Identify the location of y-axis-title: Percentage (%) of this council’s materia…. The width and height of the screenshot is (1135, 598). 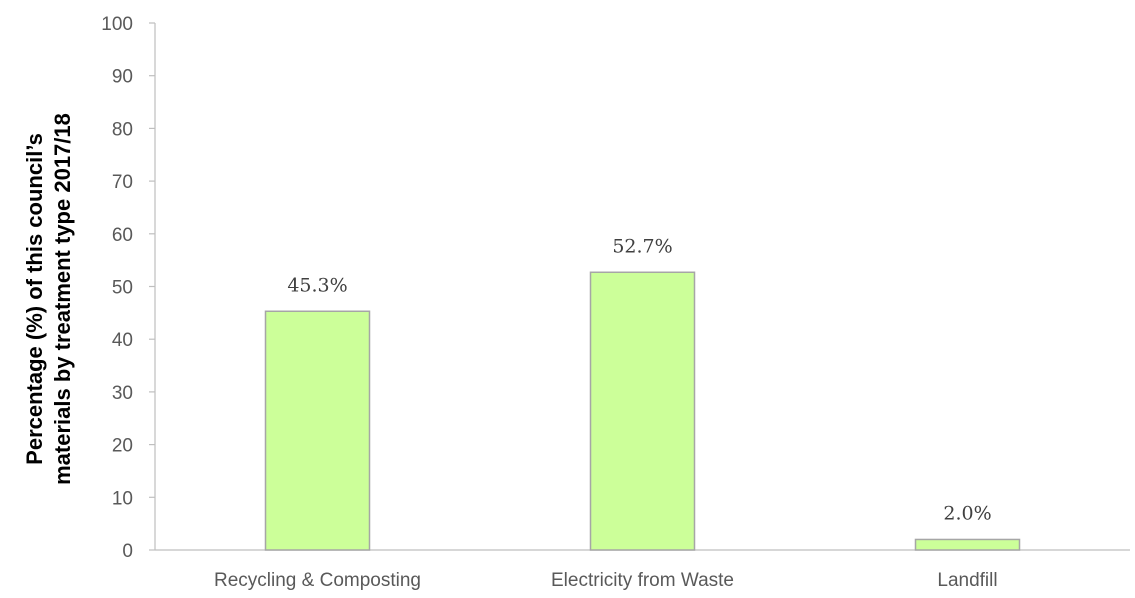
(48, 299).